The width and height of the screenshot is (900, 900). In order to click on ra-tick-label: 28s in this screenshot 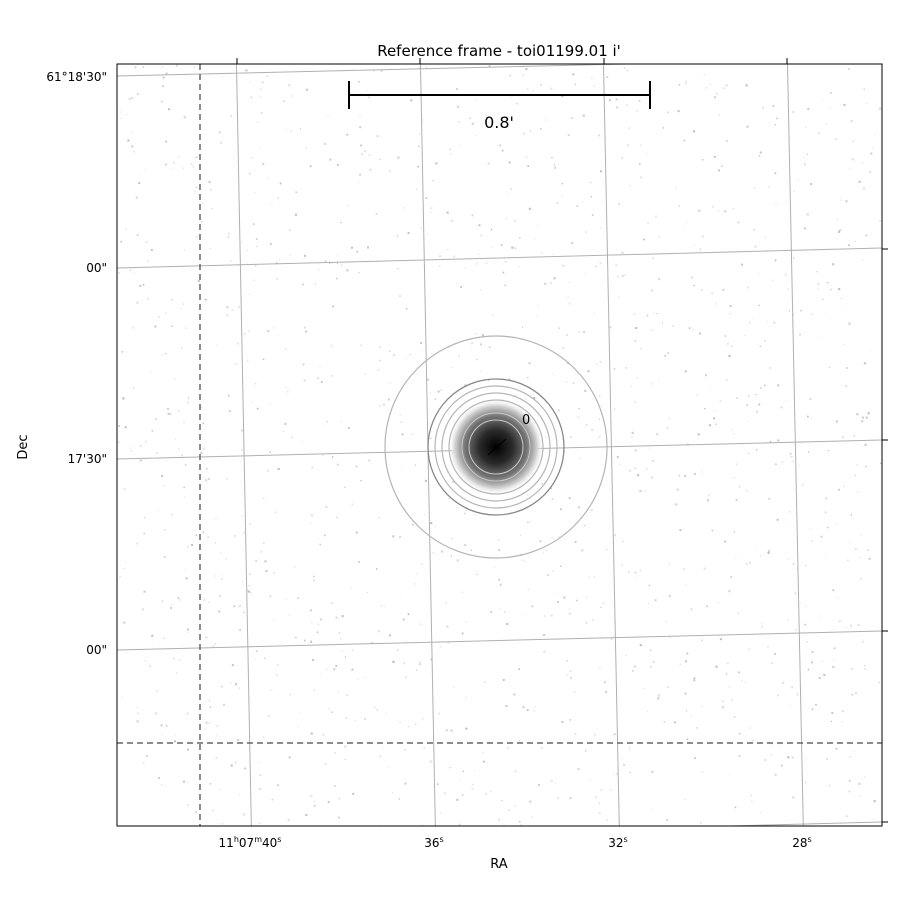, I will do `click(801, 842)`.